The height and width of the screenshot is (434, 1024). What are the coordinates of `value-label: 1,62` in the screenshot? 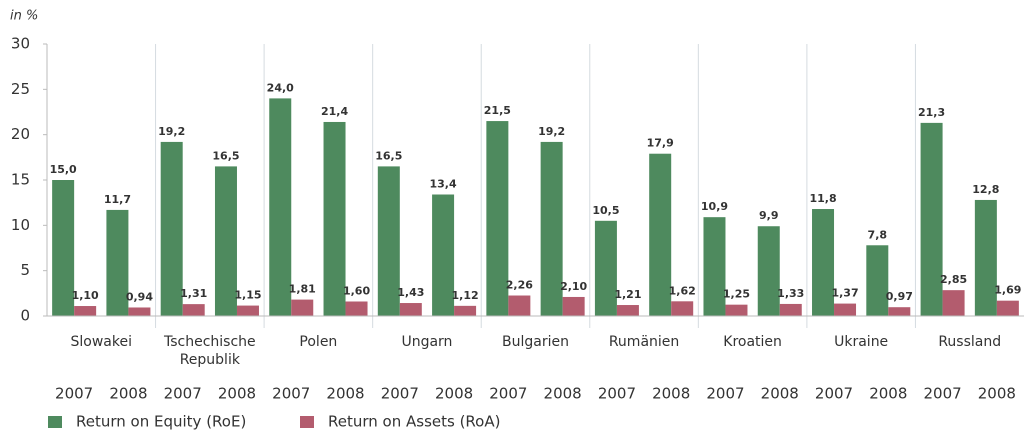 It's located at (682, 290).